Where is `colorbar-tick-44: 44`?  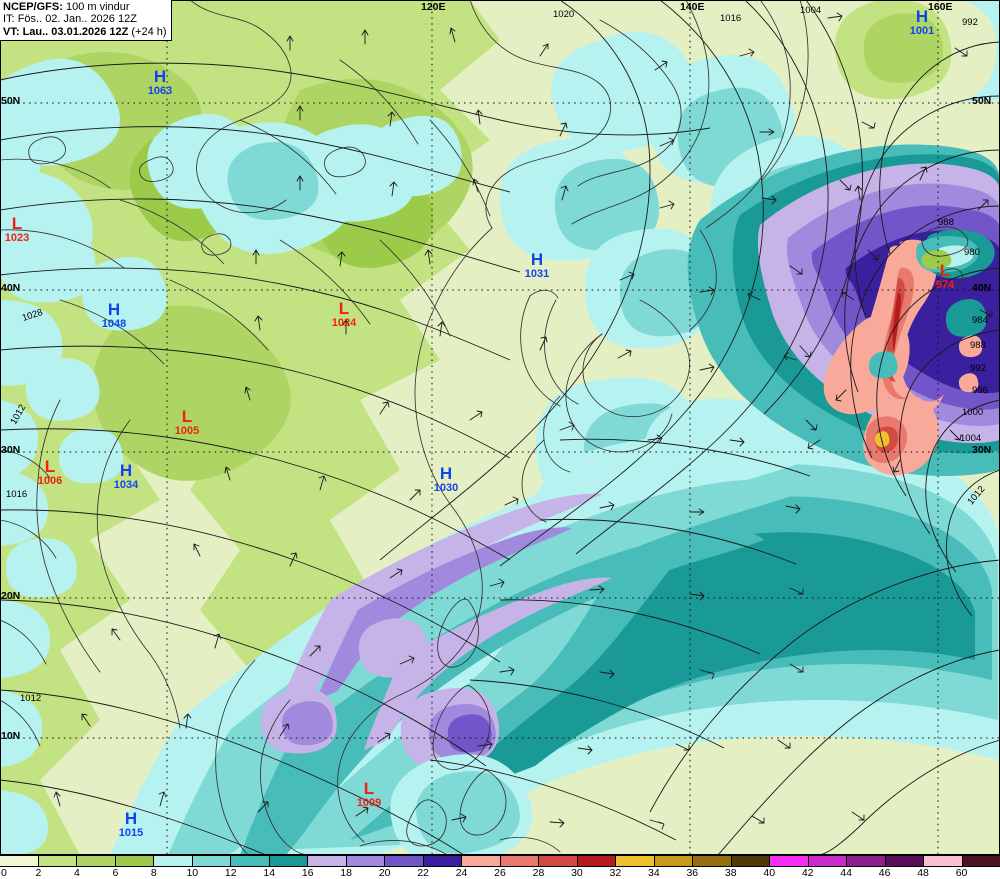 colorbar-tick-44: 44 is located at coordinates (846, 873).